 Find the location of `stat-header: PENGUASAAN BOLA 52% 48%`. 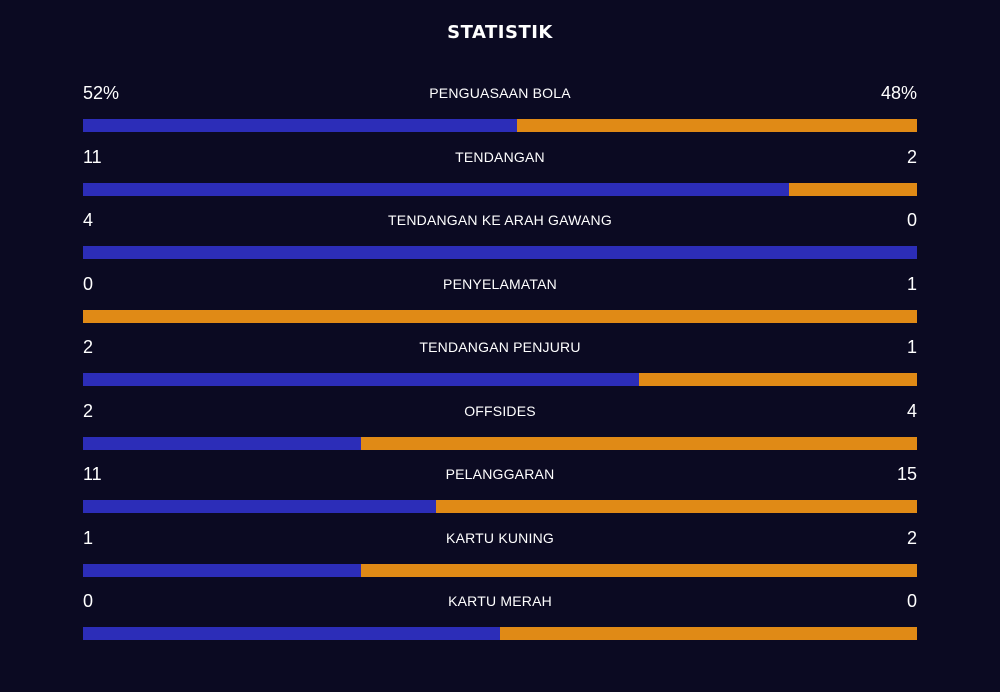

stat-header: PENGUASAAN BOLA 52% 48% is located at coordinates (500, 93).